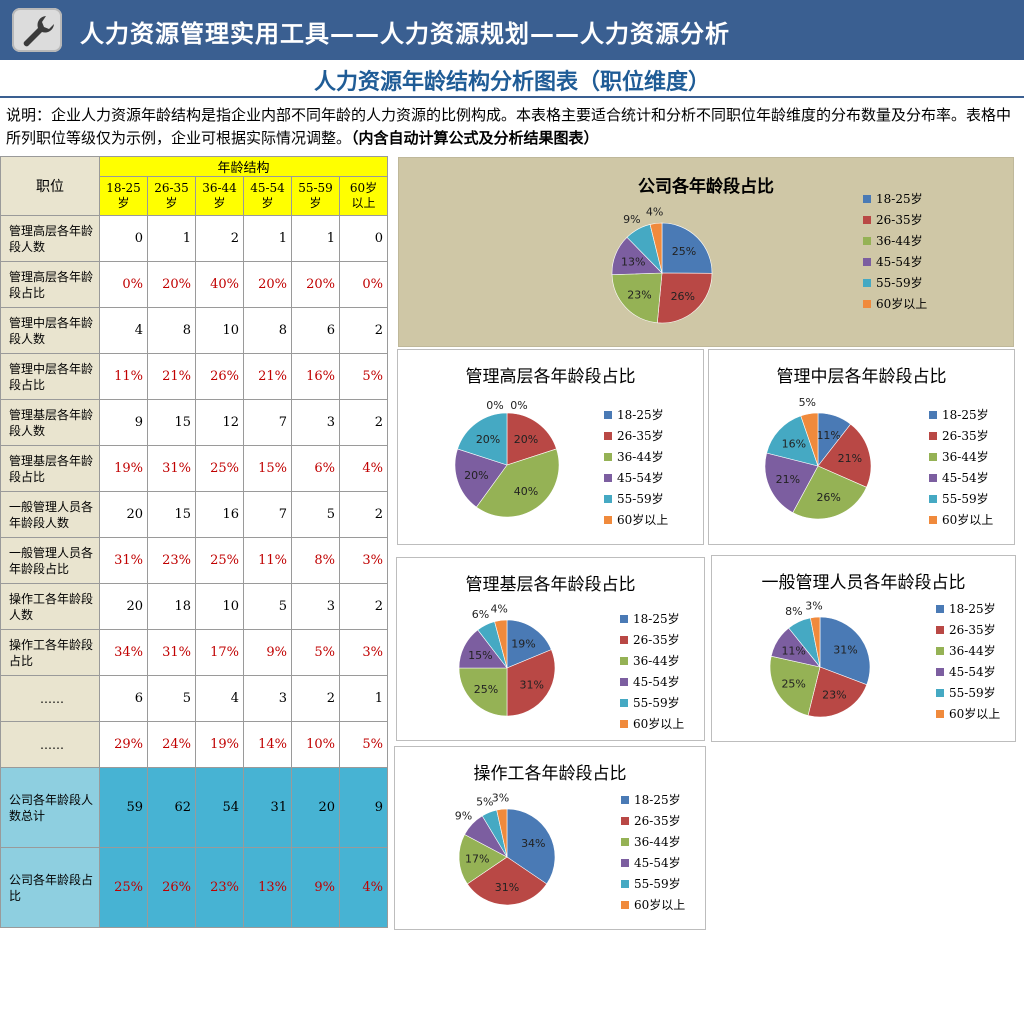  Describe the element at coordinates (171, 744) in the screenshot. I see `table-cell: 24%` at that location.